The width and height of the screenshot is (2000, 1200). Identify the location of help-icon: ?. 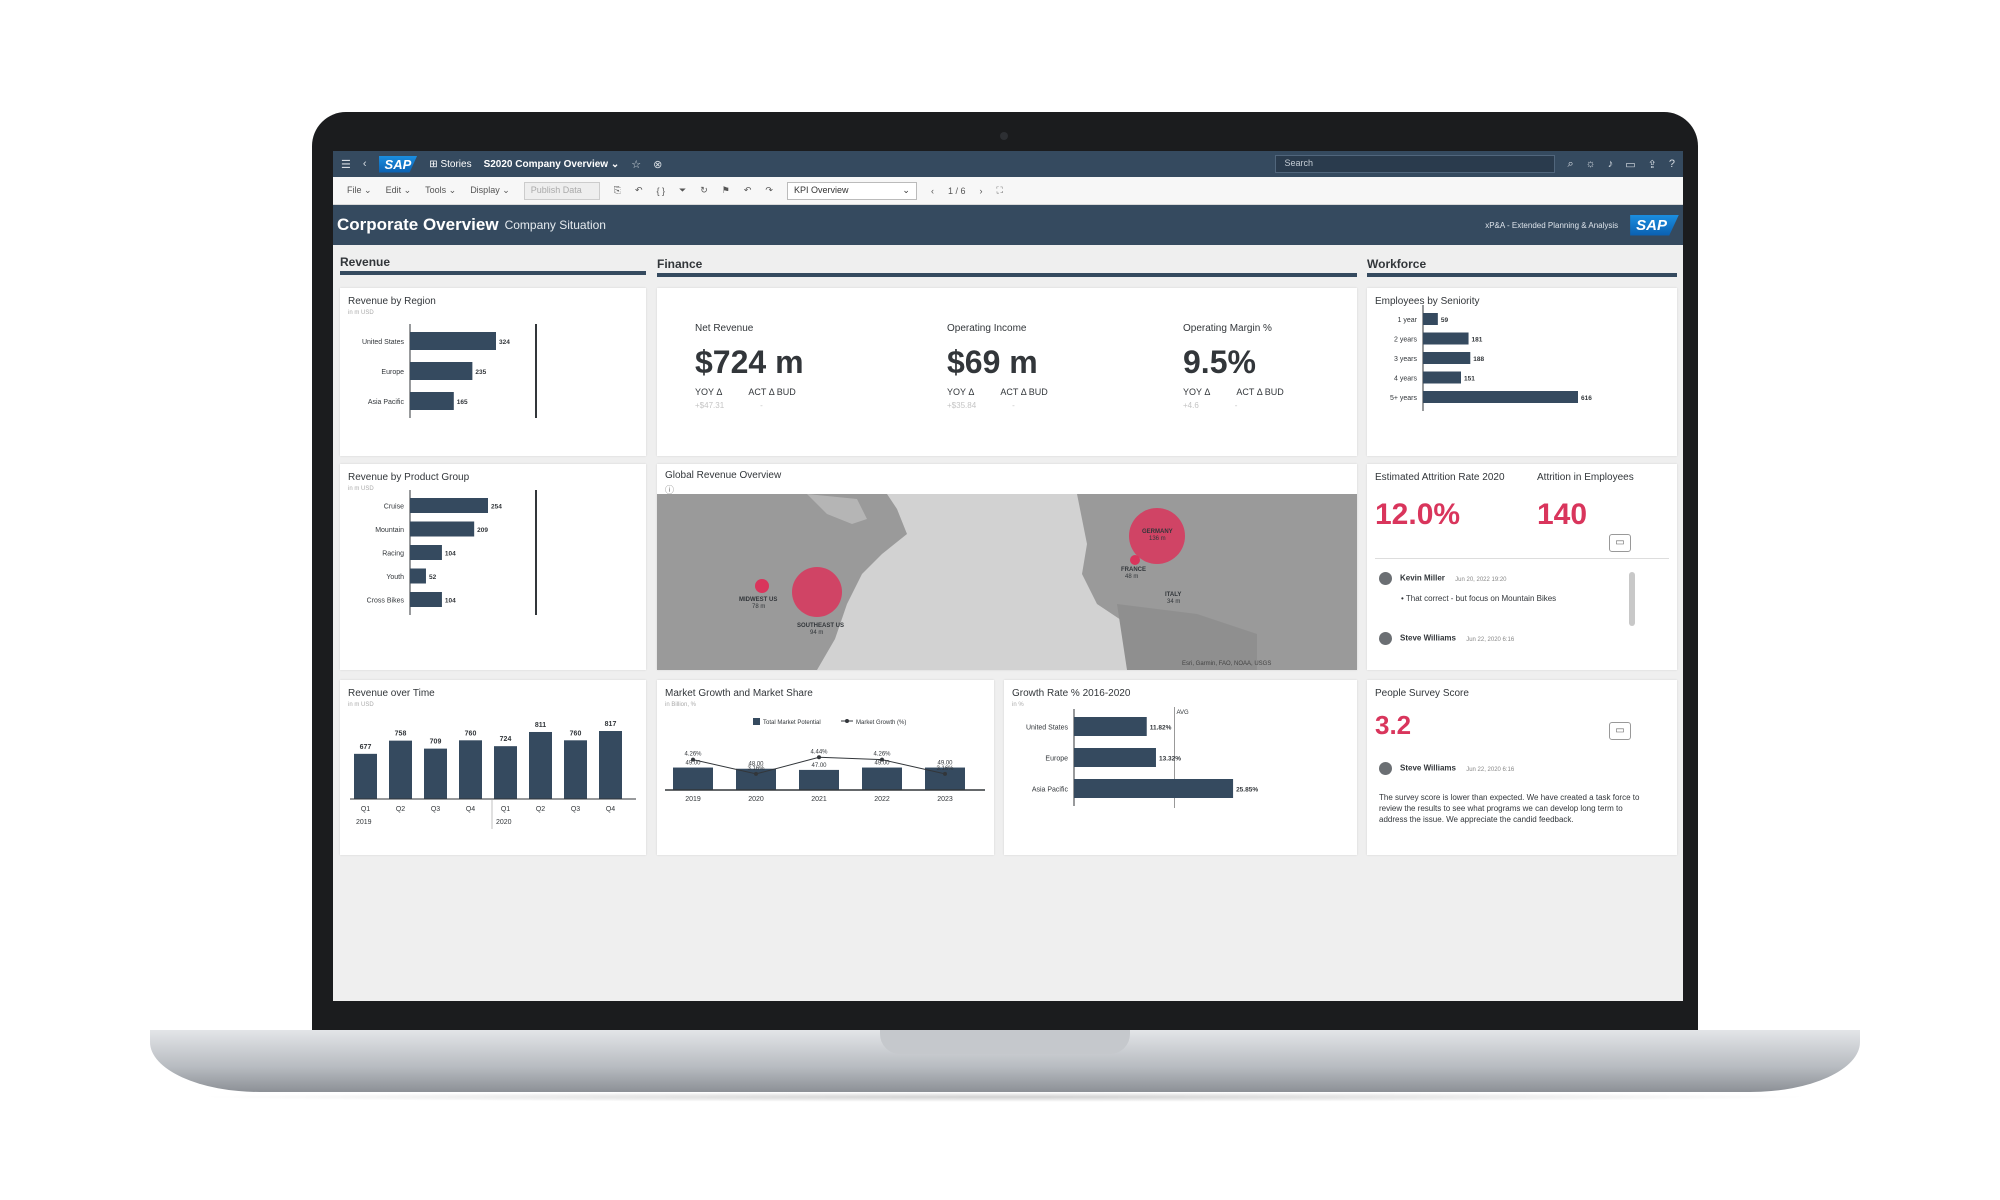
(1671, 164).